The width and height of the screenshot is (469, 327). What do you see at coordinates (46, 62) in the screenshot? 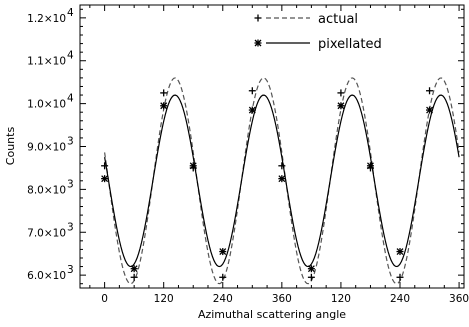
I see `y-tick-label-5: 1.1×10` at bounding box center [46, 62].